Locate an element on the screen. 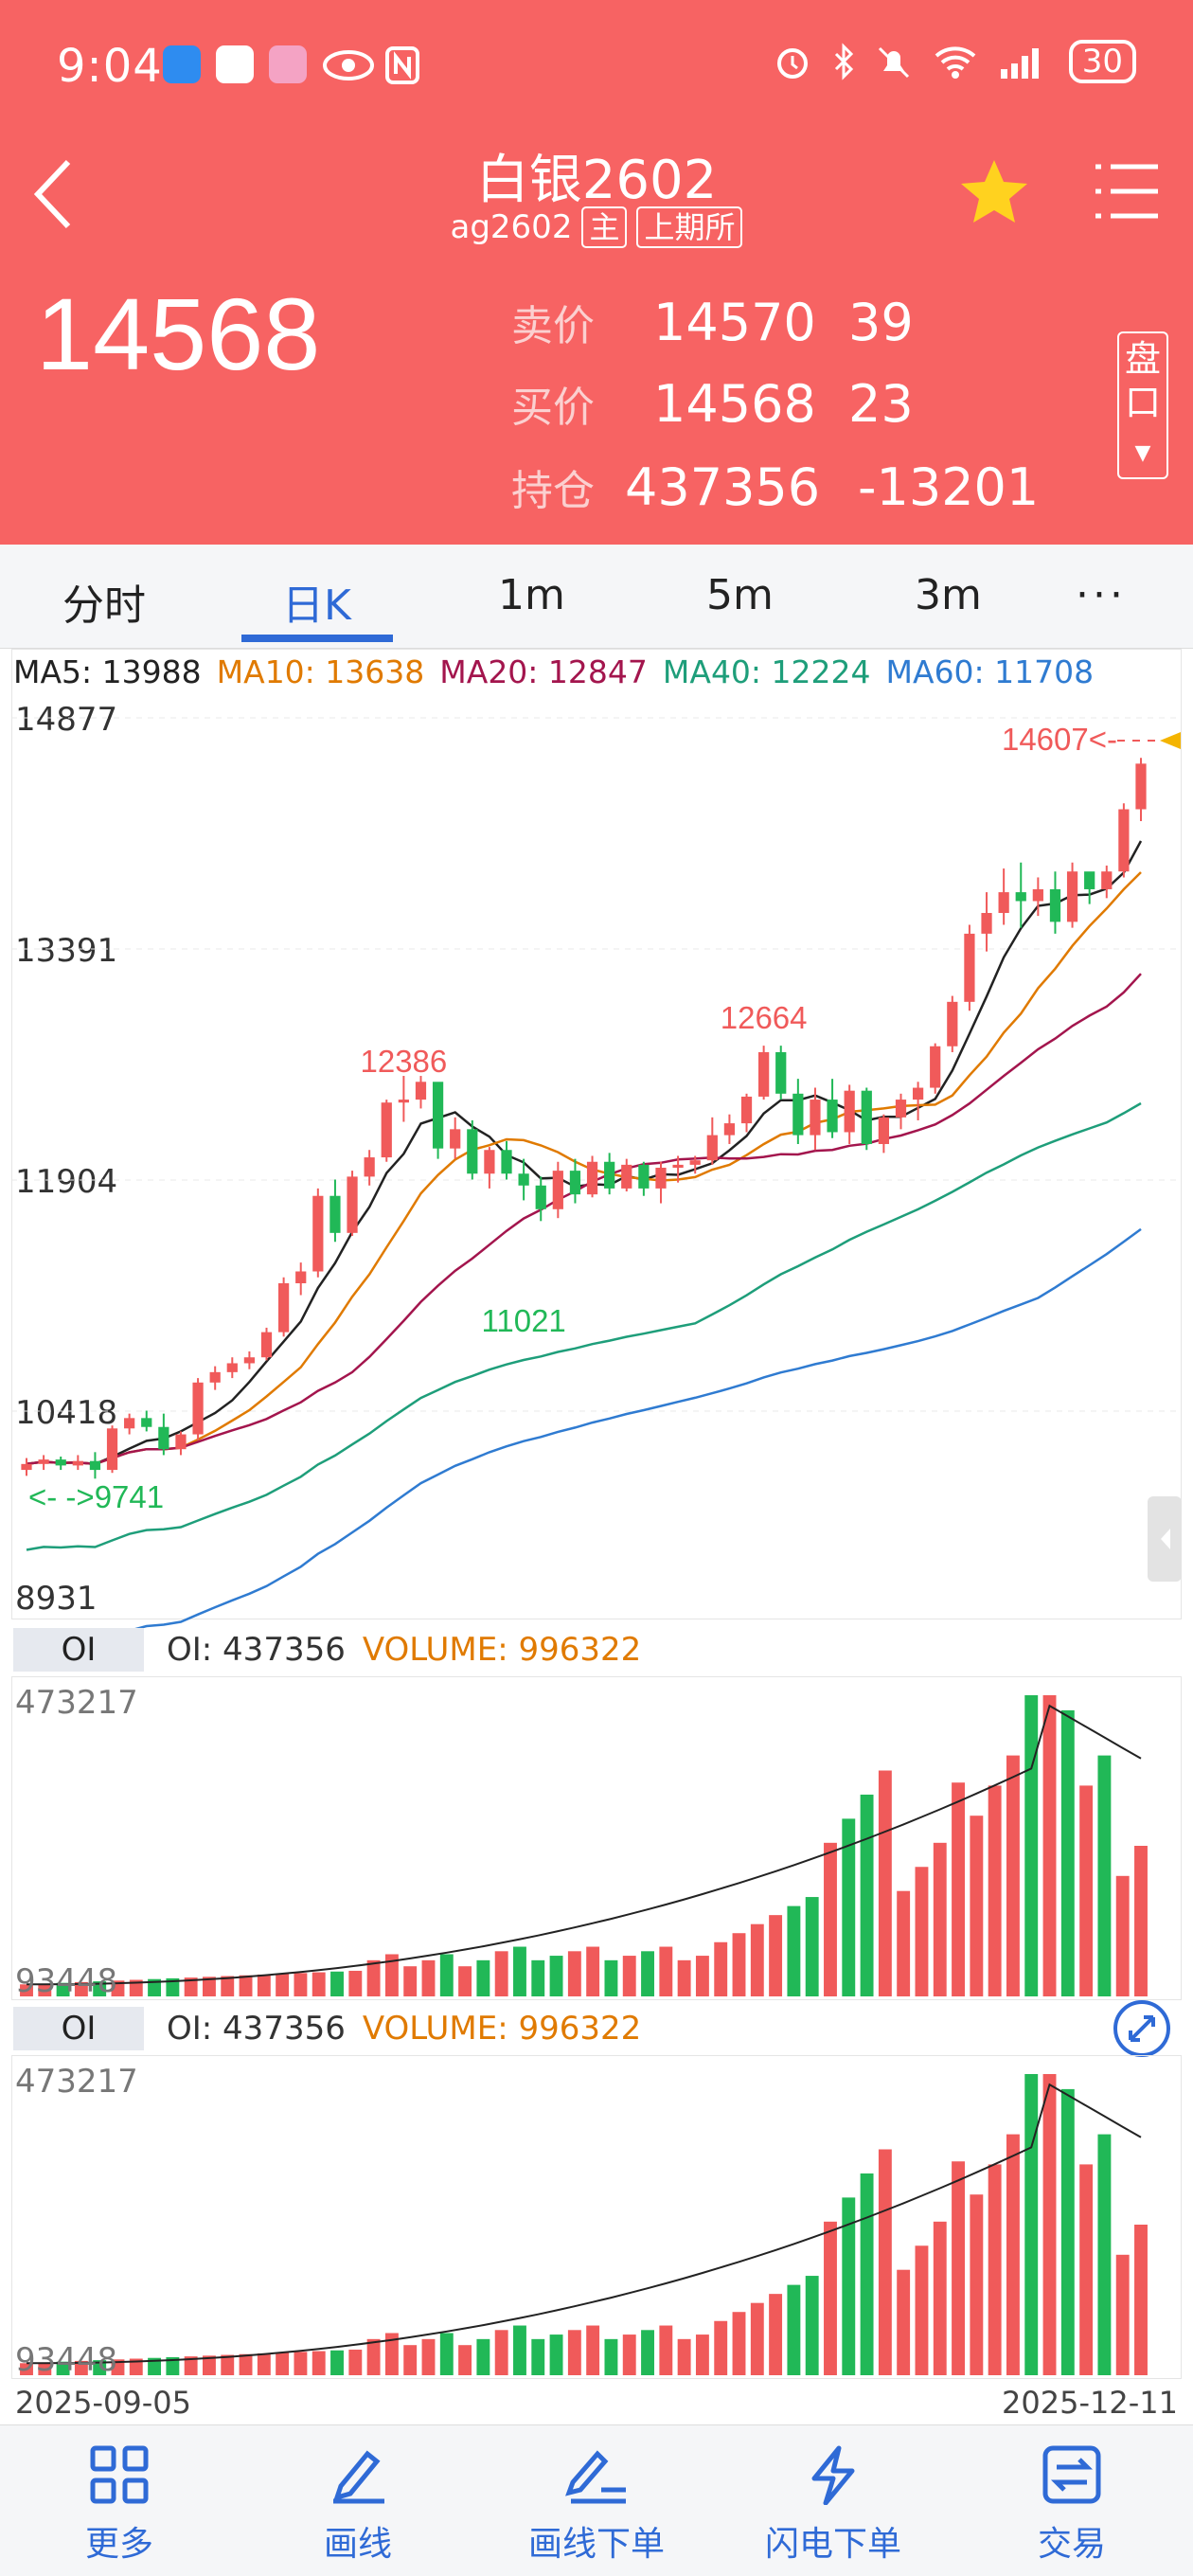 This screenshot has width=1193, height=2576. star-icon is located at coordinates (994, 192).